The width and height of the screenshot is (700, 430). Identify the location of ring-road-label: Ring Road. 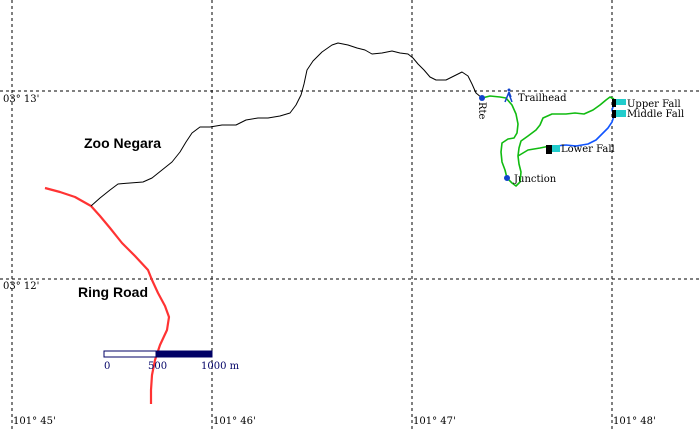
(113, 292).